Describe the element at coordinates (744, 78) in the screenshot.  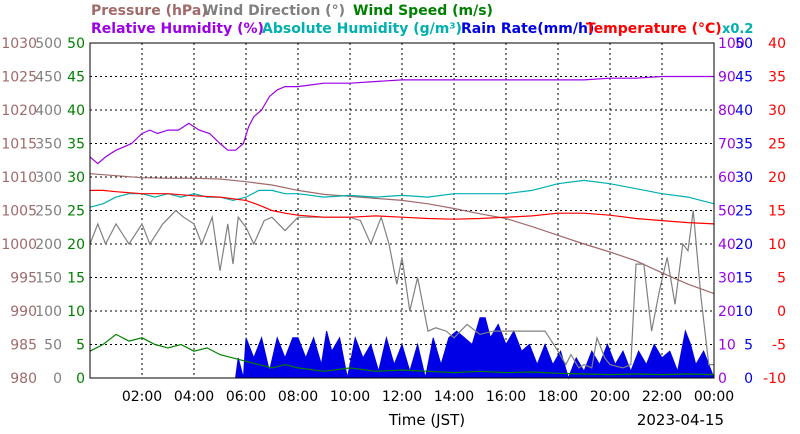
I see `tick-label-rain-rate: 45` at that location.